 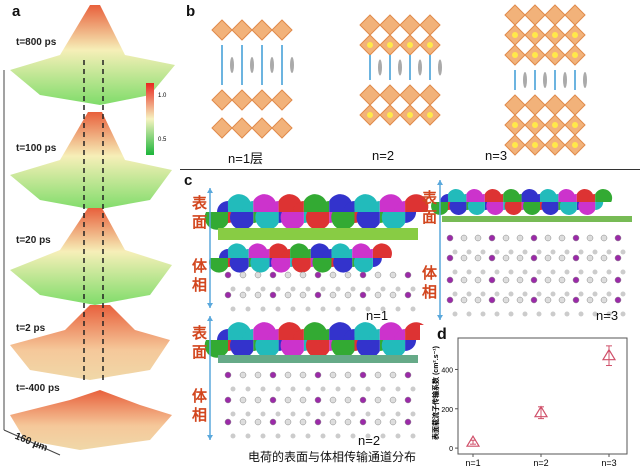 What do you see at coordinates (541, 411) in the screenshot?
I see `data-point` at bounding box center [541, 411].